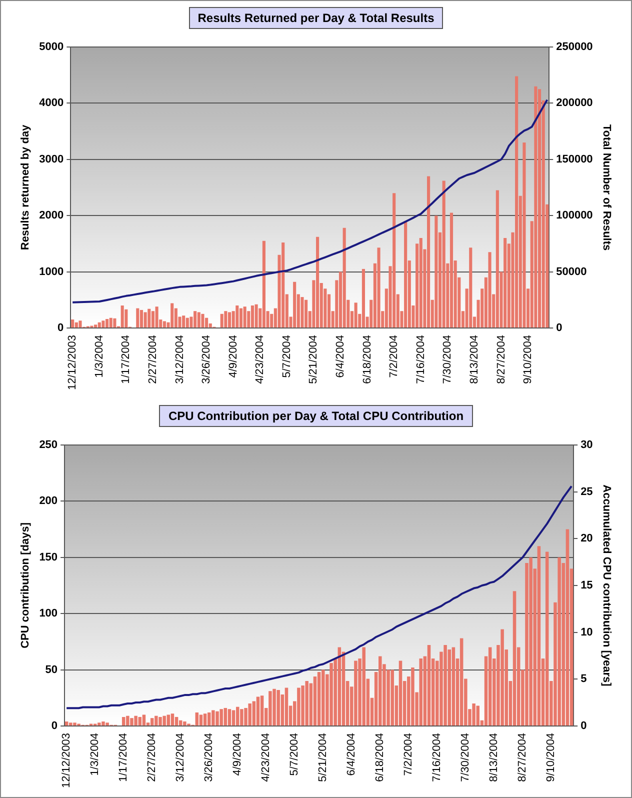  What do you see at coordinates (26, 187) in the screenshot?
I see `y-axis-title: Results returned by day` at bounding box center [26, 187].